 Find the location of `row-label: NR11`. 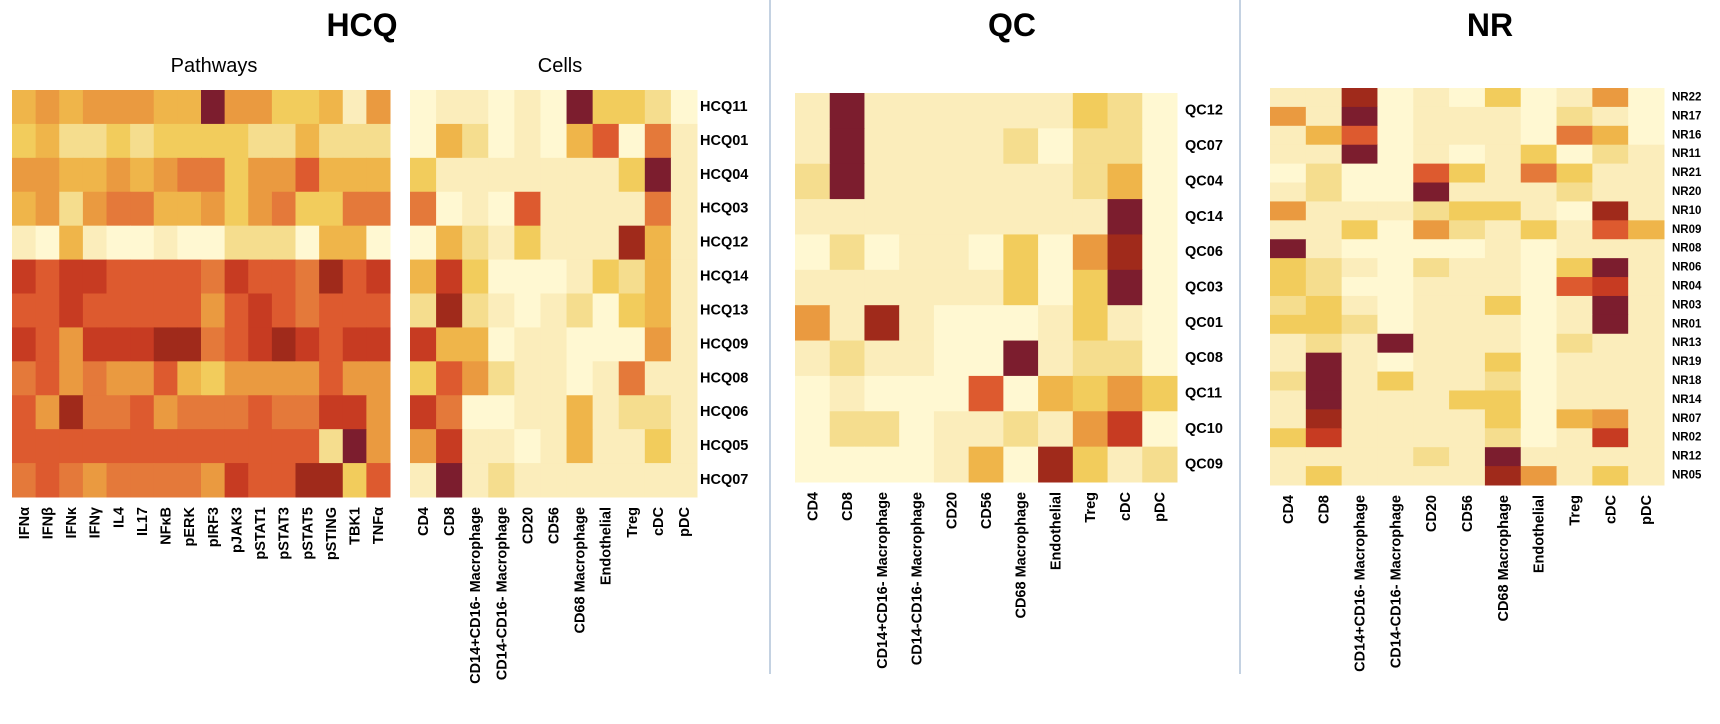

row-label: NR11 is located at coordinates (1686, 154).